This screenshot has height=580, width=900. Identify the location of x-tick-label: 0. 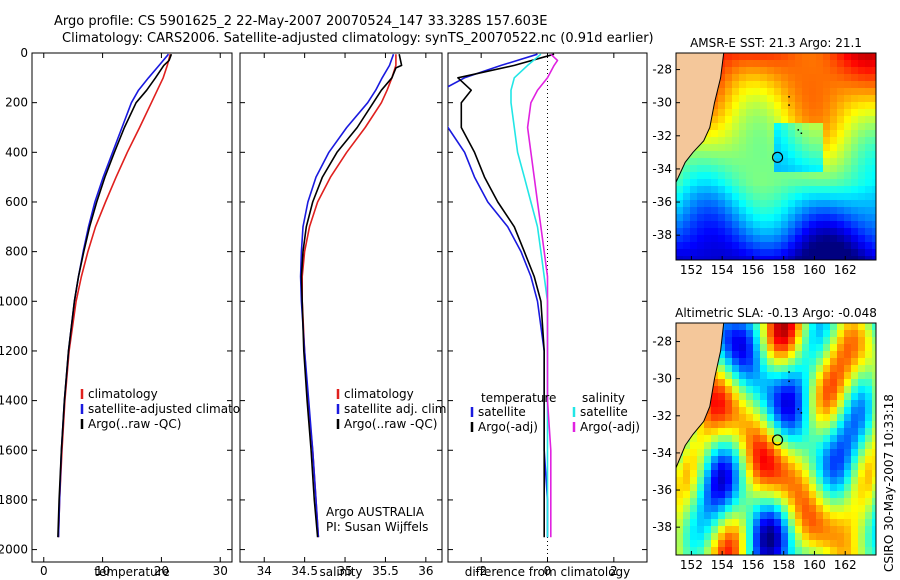
(44, 571).